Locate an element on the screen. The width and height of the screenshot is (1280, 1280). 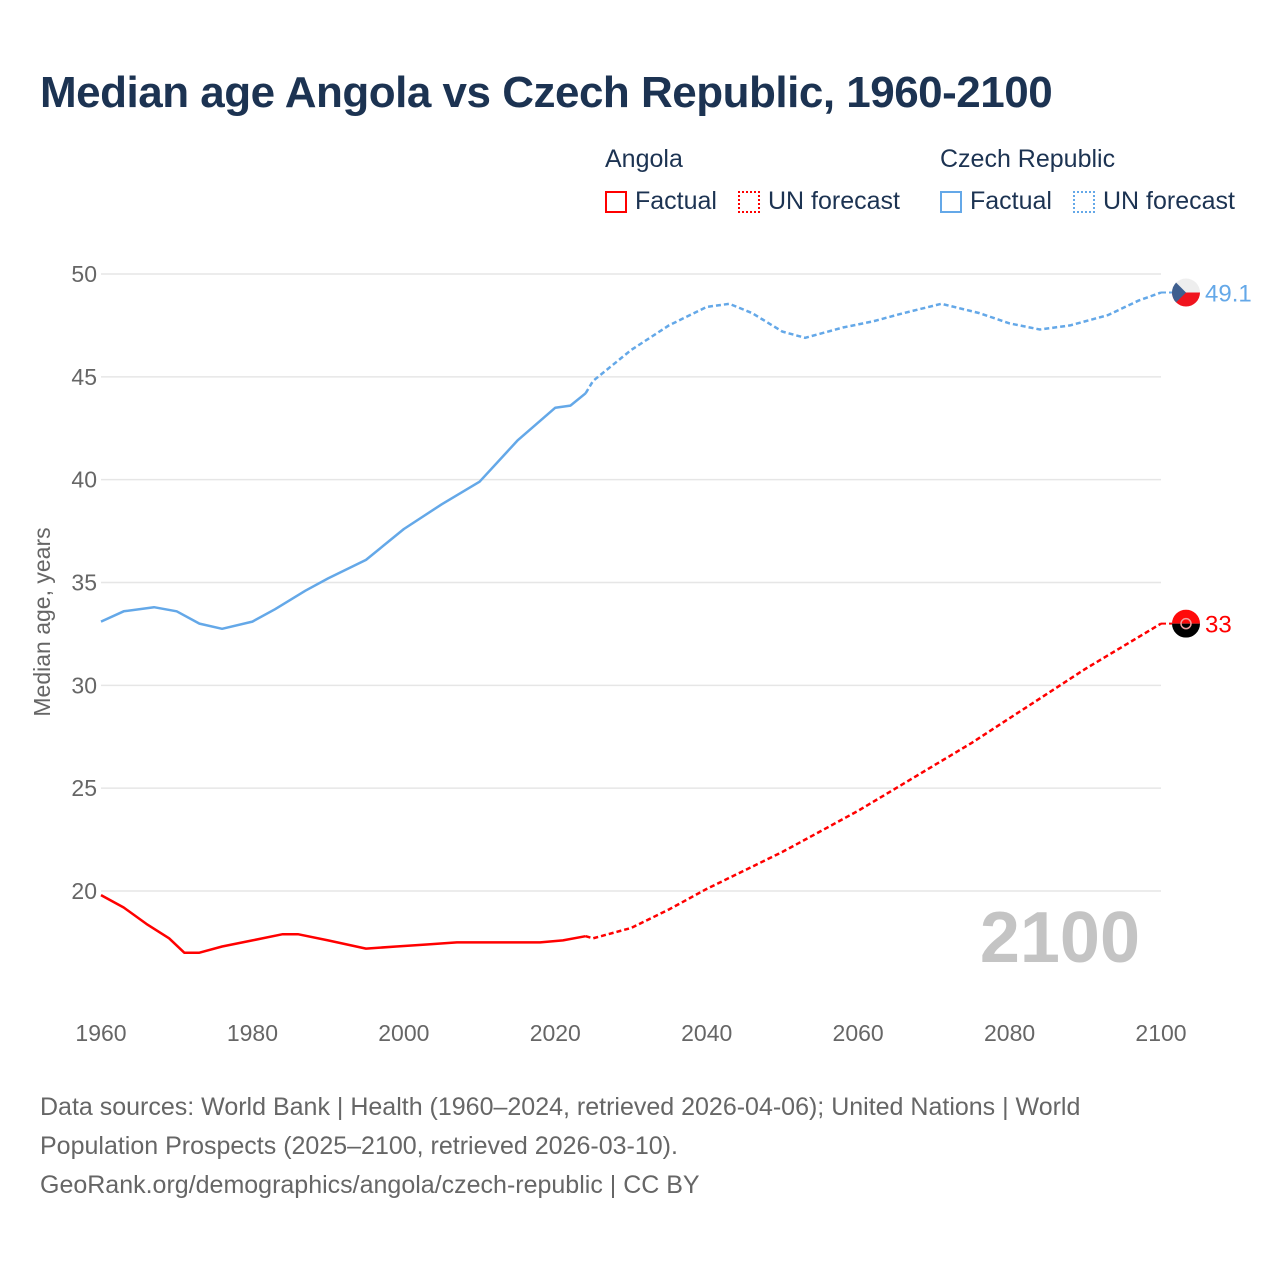
angola-end-value: 33 is located at coordinates (1218, 625).